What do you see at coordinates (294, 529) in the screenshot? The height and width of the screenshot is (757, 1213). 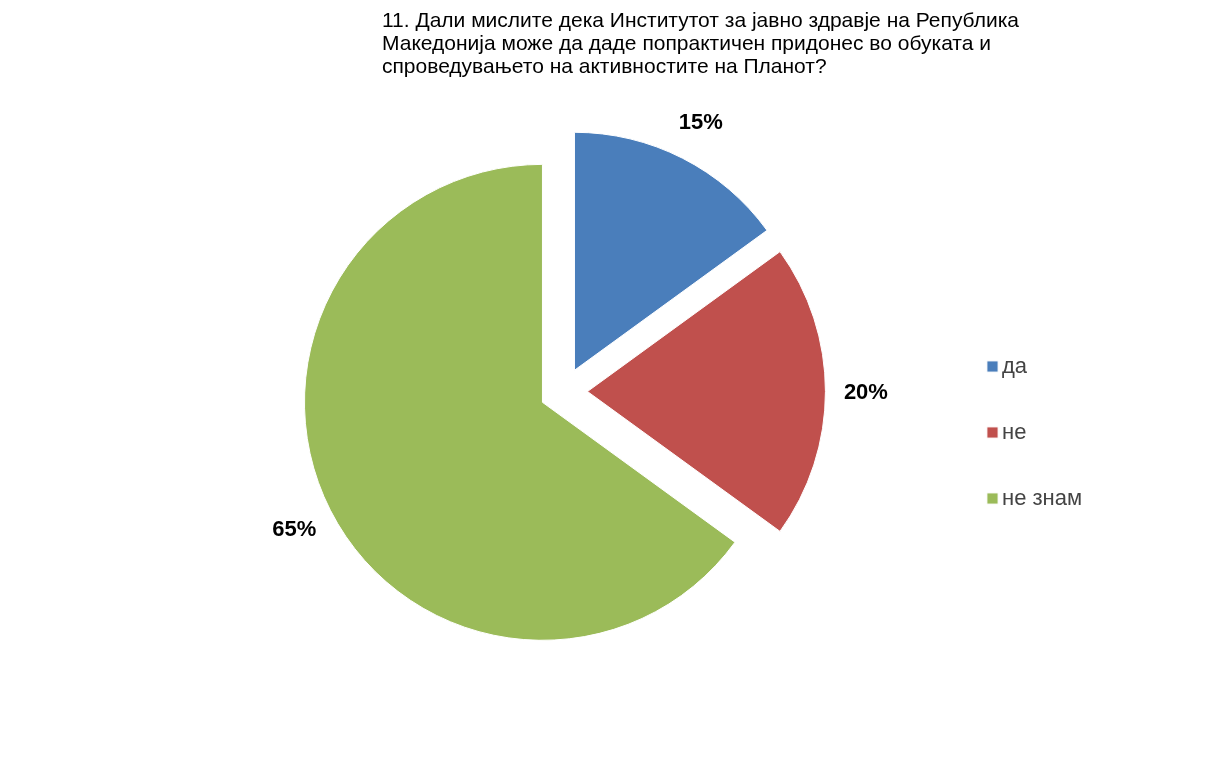 I see `data-label: 65%` at bounding box center [294, 529].